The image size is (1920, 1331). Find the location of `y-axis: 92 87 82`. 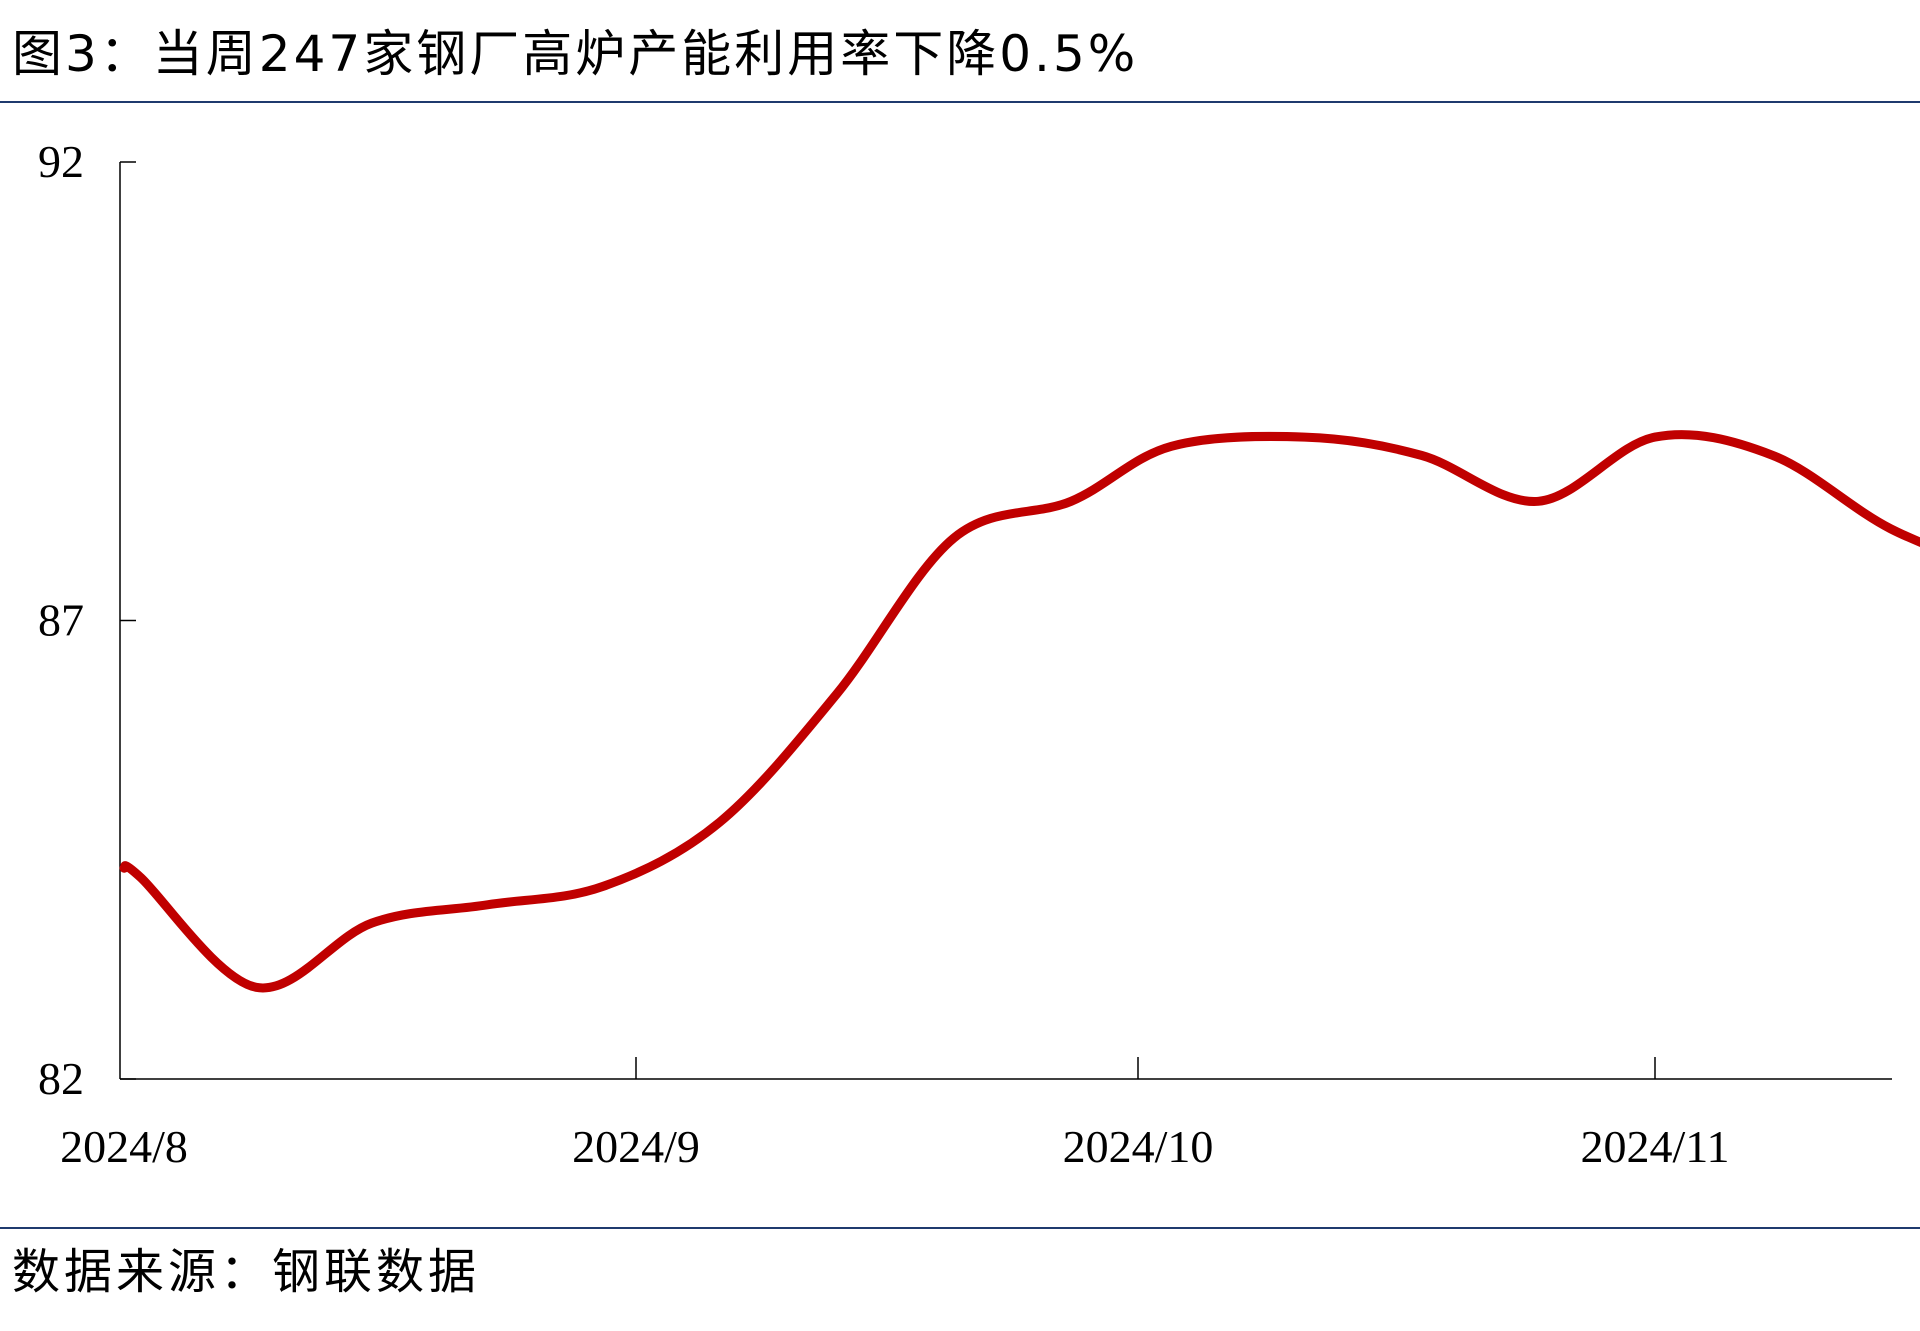

y-axis: 92 87 82 is located at coordinates (87, 620).